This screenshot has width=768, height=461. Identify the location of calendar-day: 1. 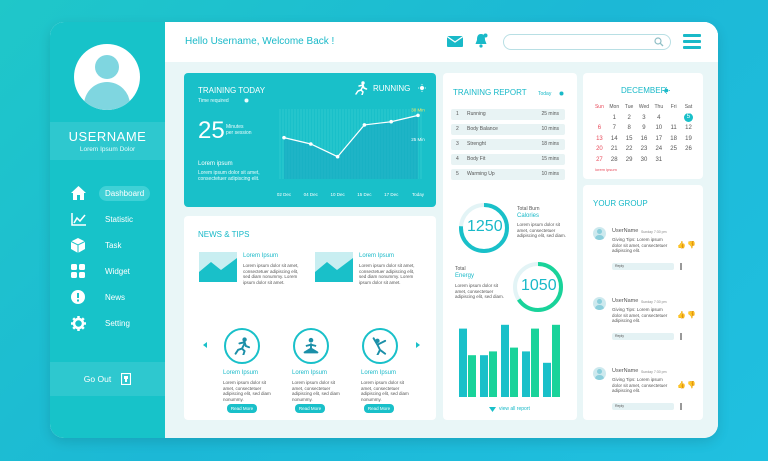
(614, 117).